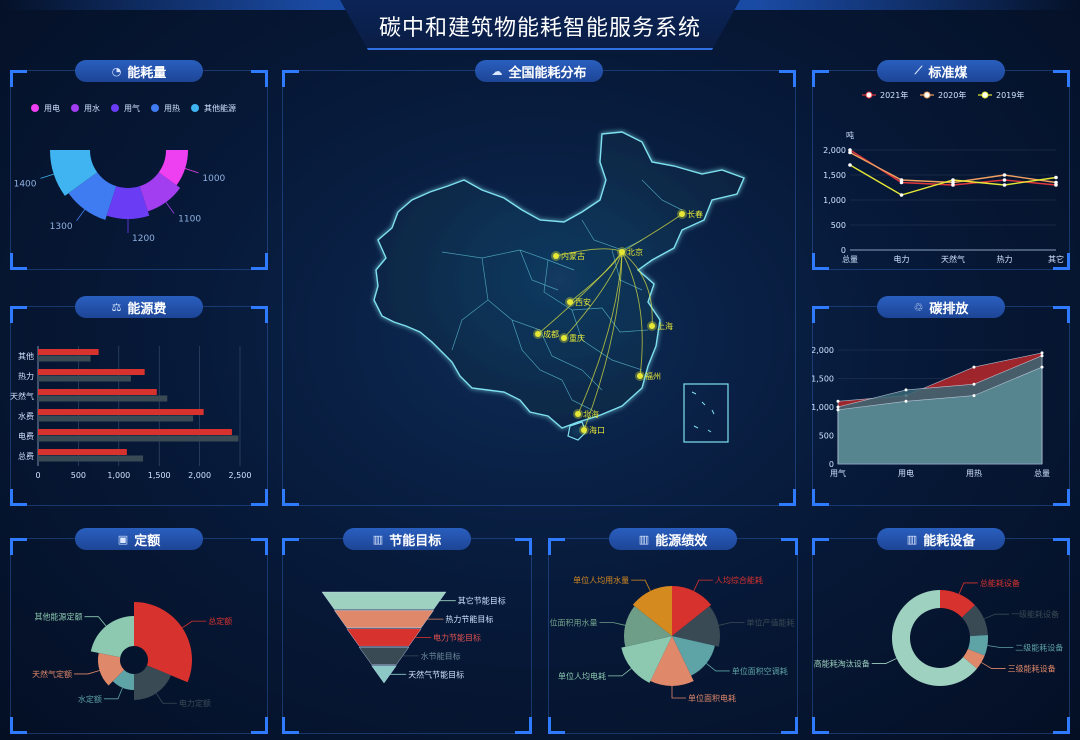 The image size is (1080, 740). What do you see at coordinates (941, 539) in the screenshot?
I see `panel-title: ▥ 能耗设备` at bounding box center [941, 539].